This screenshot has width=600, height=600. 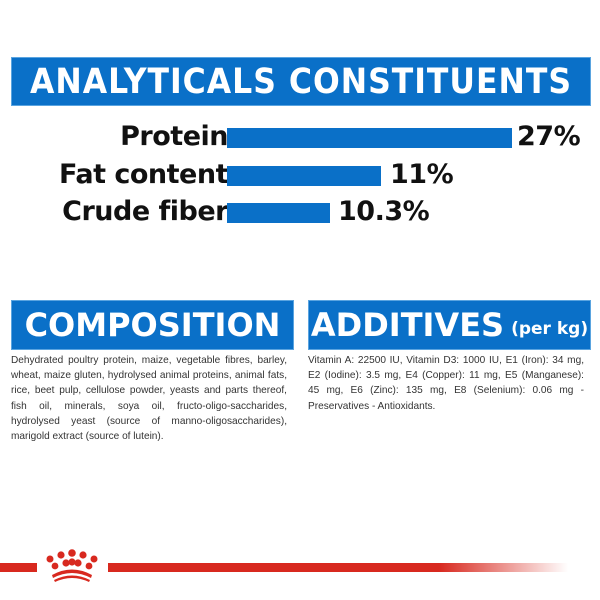 What do you see at coordinates (549, 136) in the screenshot?
I see `protein-value: 27%` at bounding box center [549, 136].